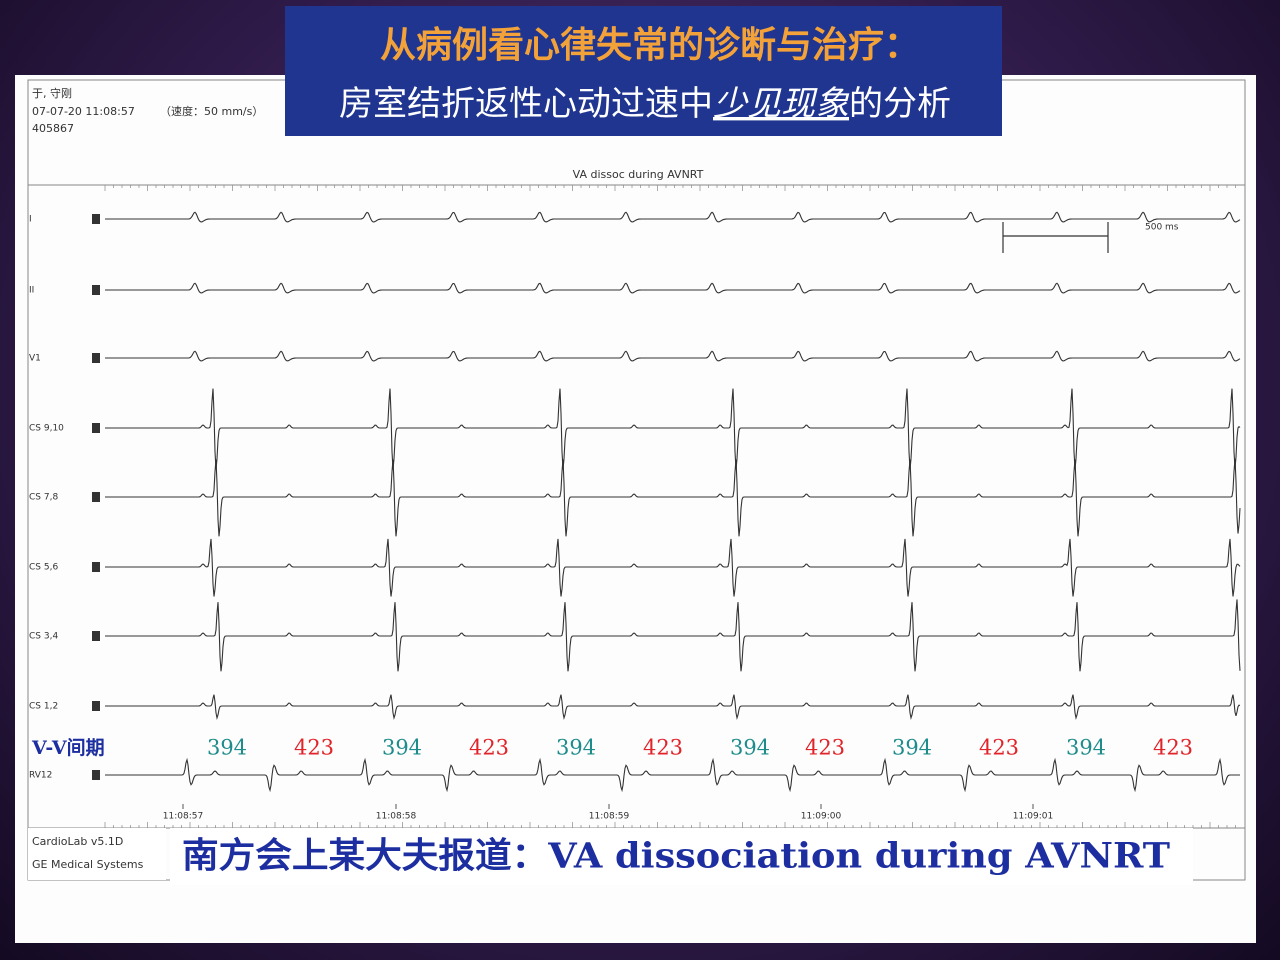 Image resolution: width=1280 pixels, height=960 pixels. Describe the element at coordinates (88, 864) in the screenshot. I see `footer-vendor: GE Medical Systems` at that location.